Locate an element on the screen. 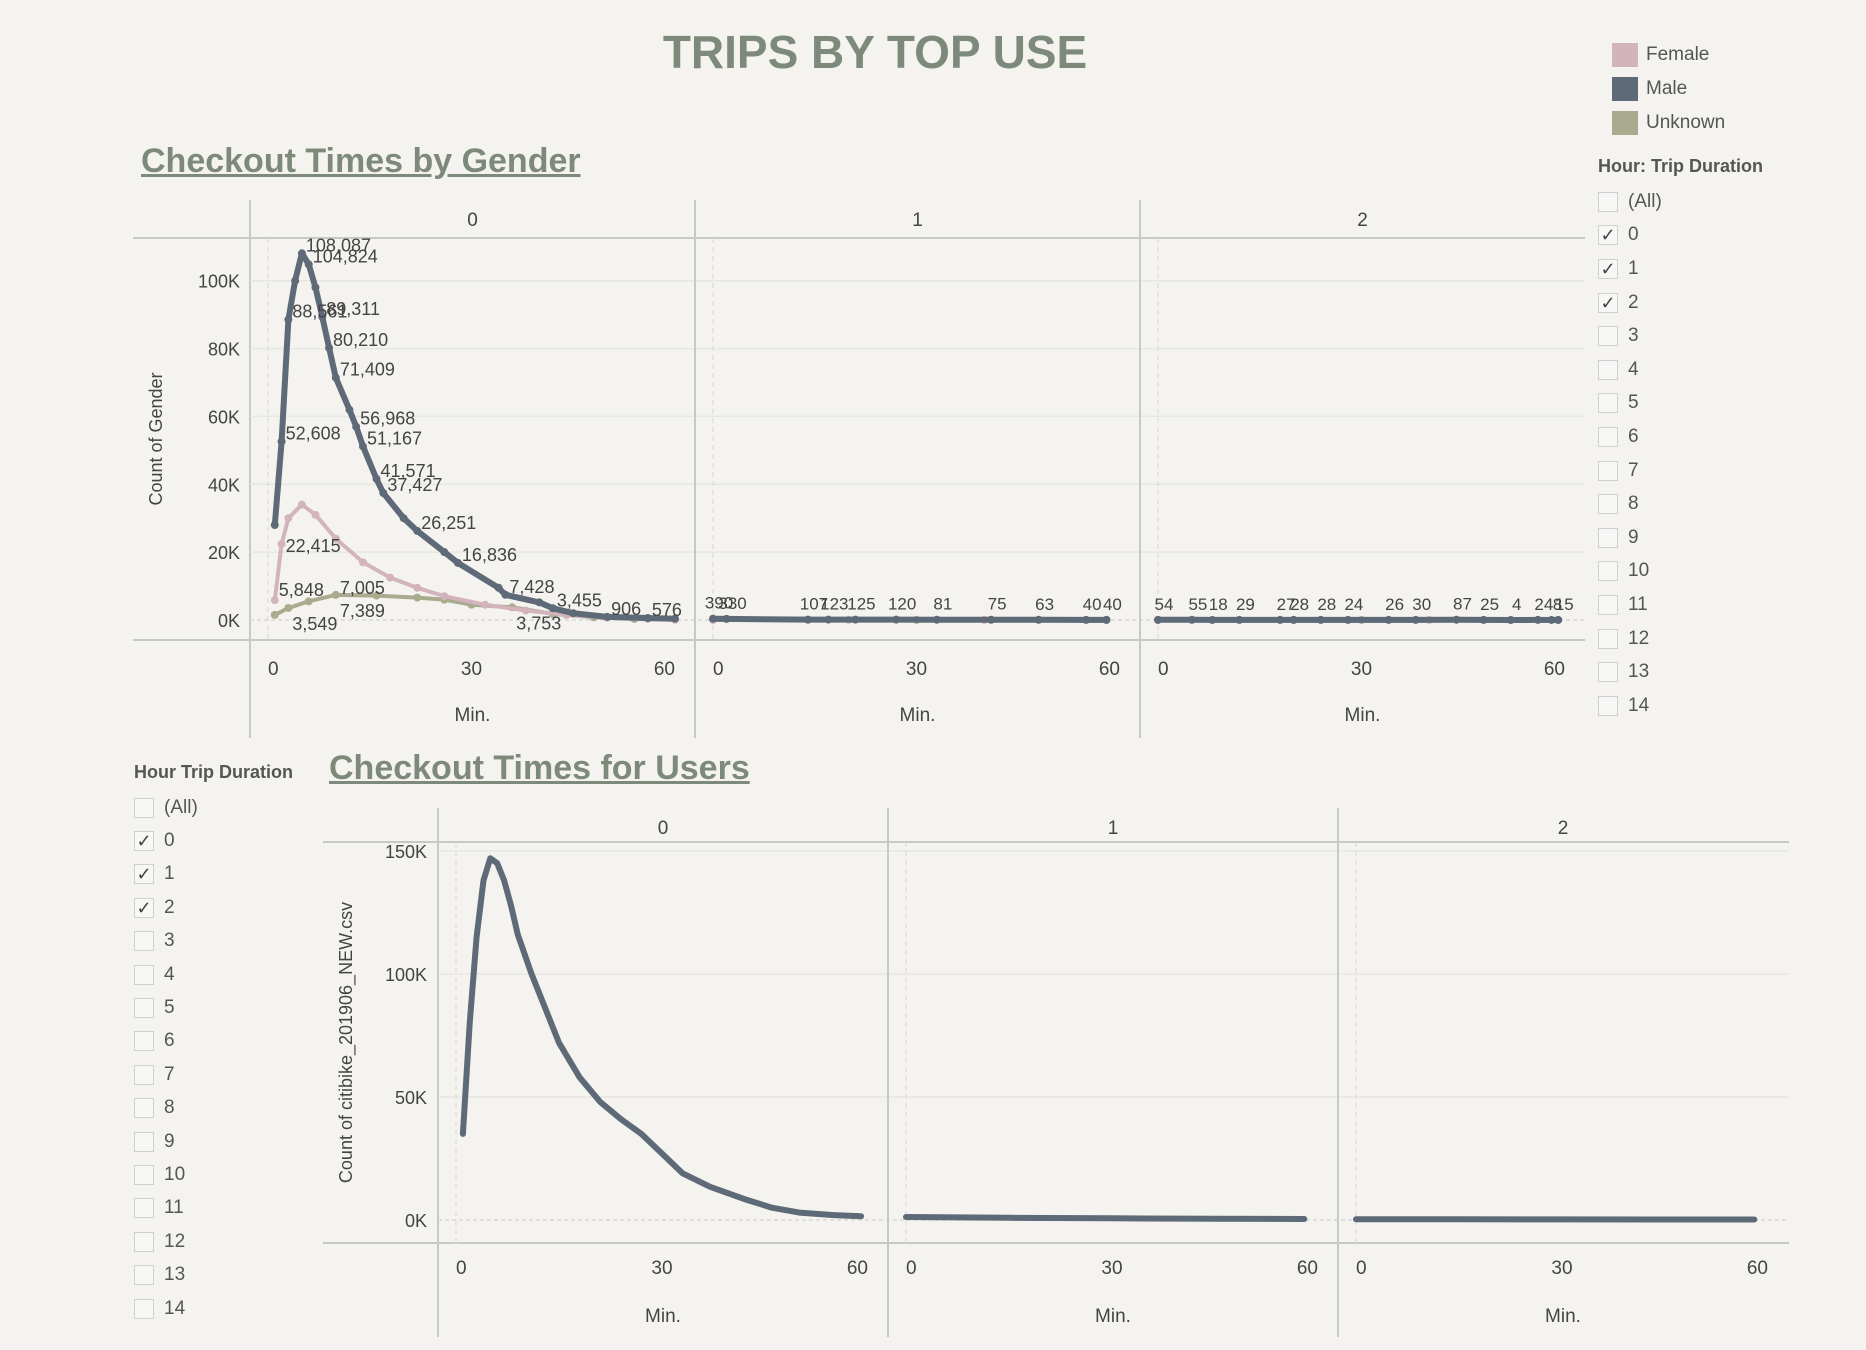  gender-chart-title: Checkout Times by Gender is located at coordinates (361, 161).